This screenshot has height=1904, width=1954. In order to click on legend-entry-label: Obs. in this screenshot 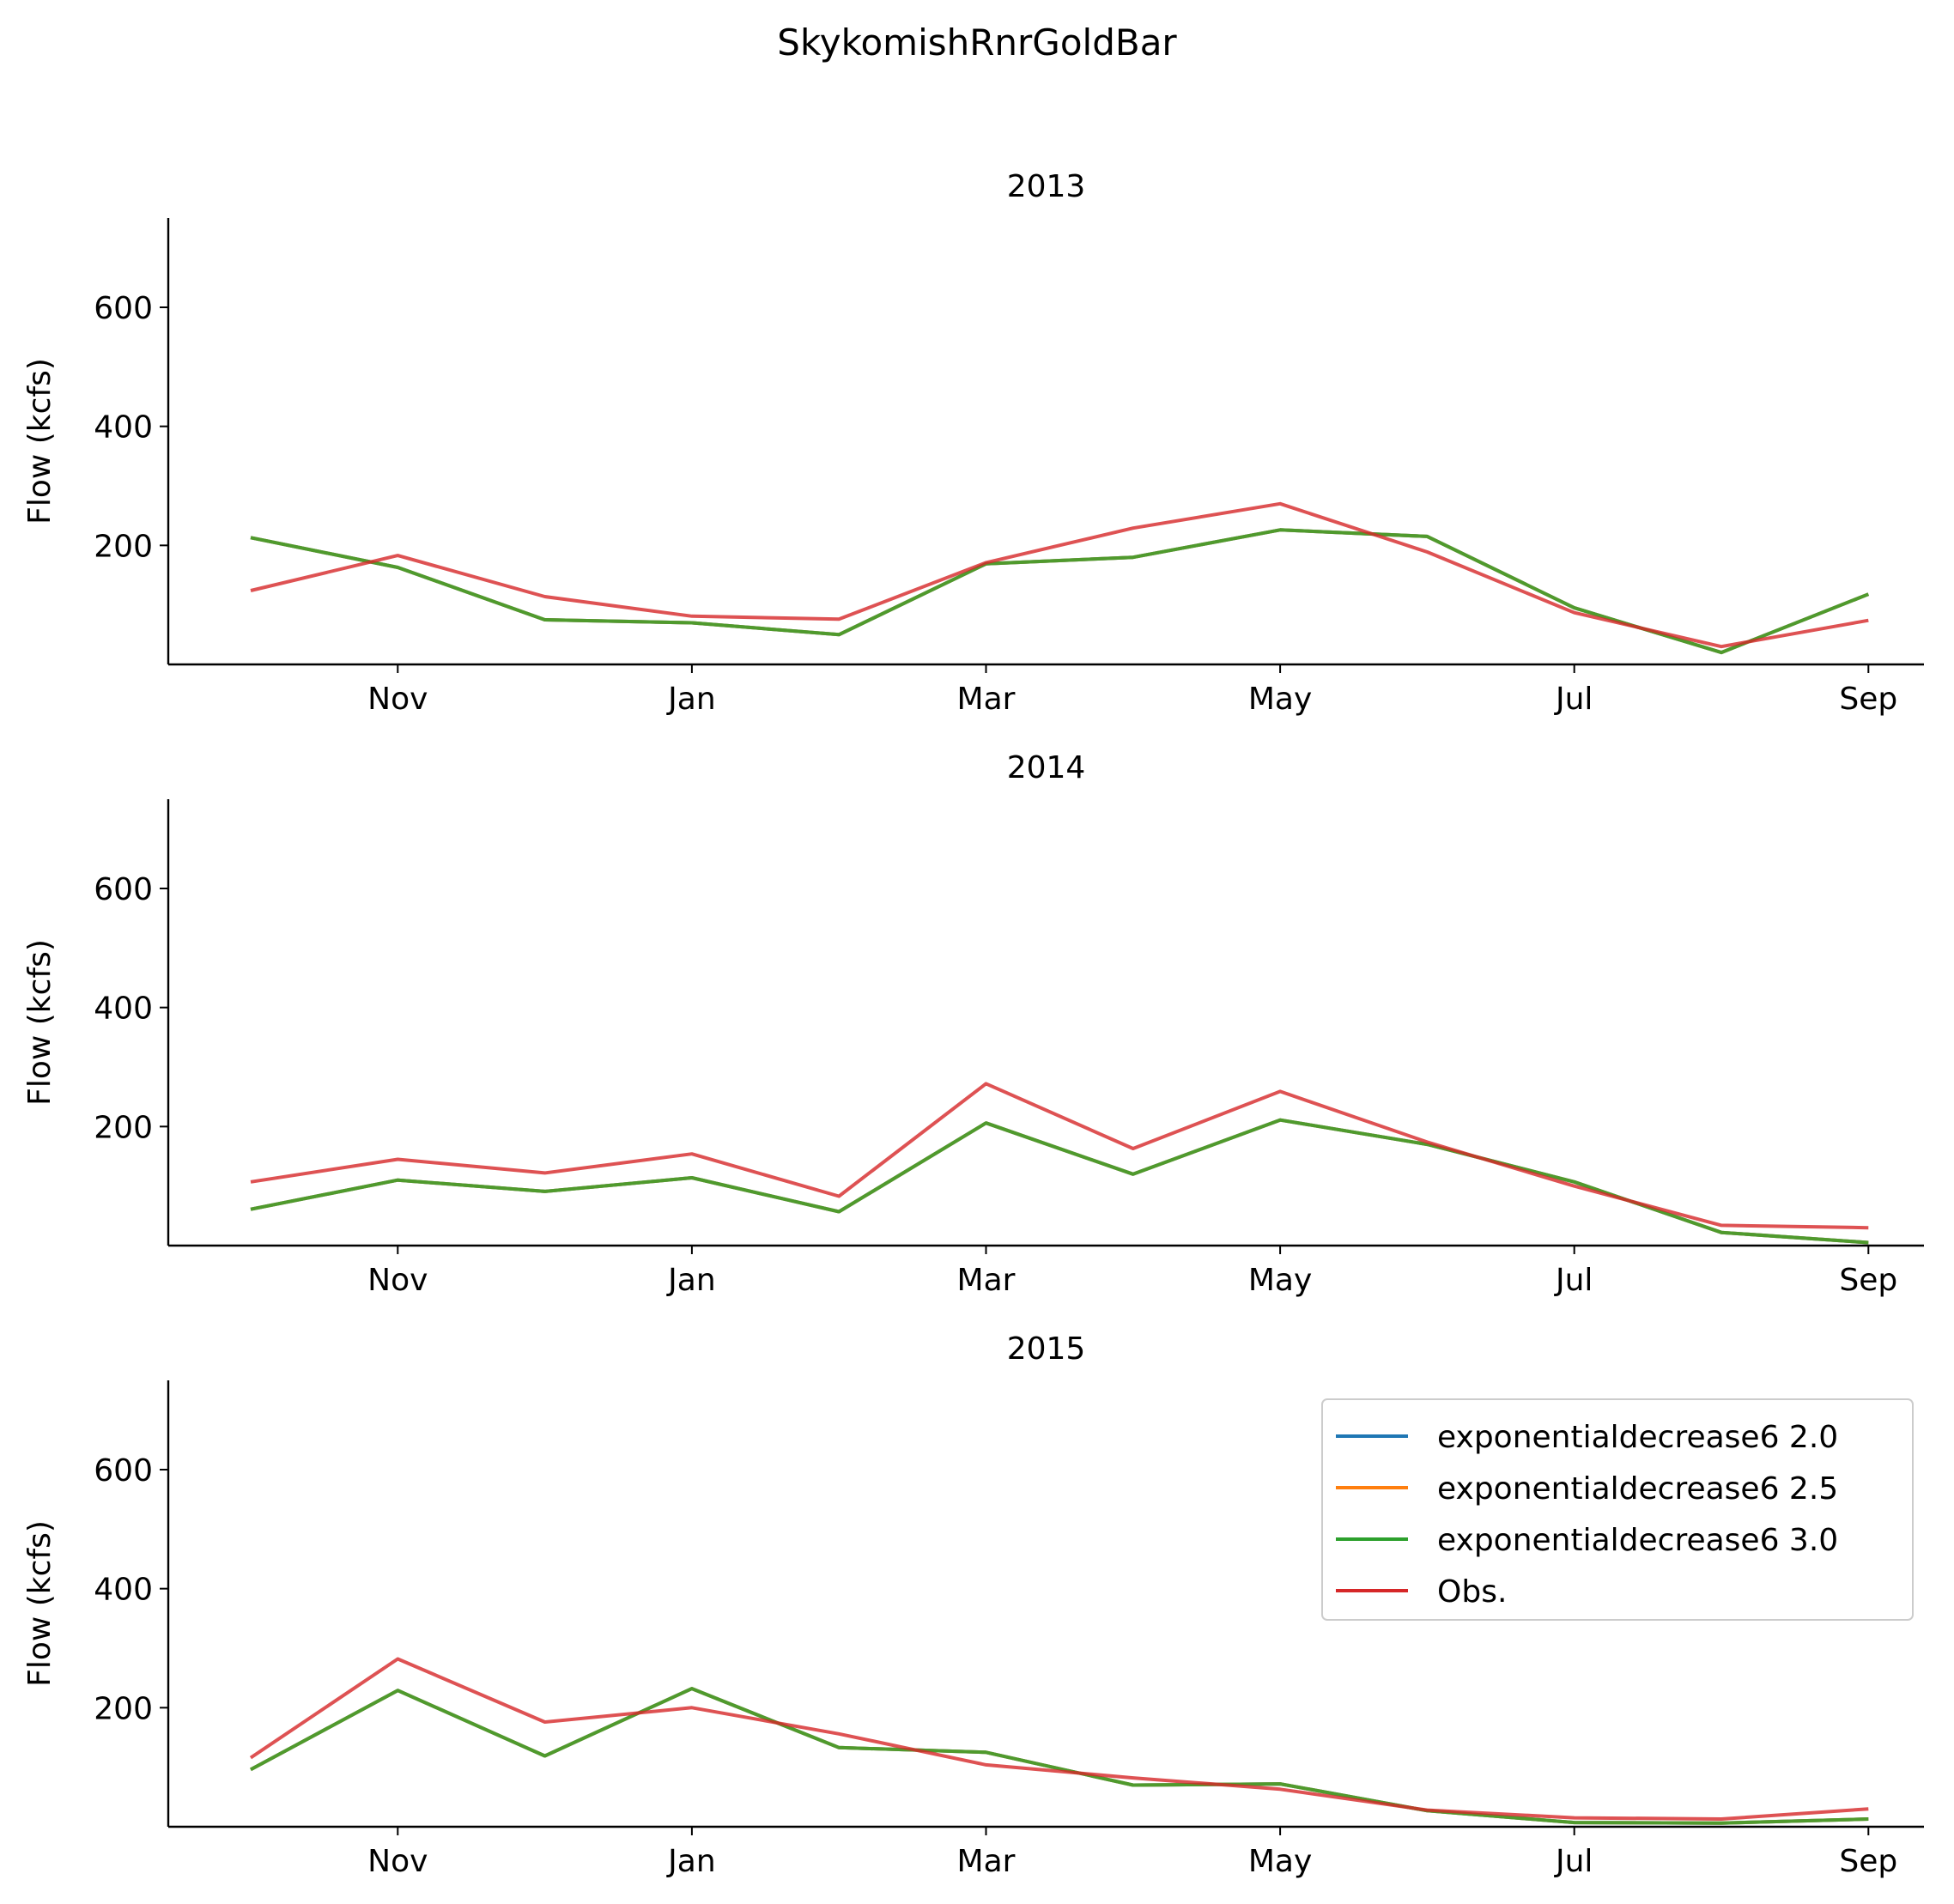, I will do `click(1472, 1592)`.